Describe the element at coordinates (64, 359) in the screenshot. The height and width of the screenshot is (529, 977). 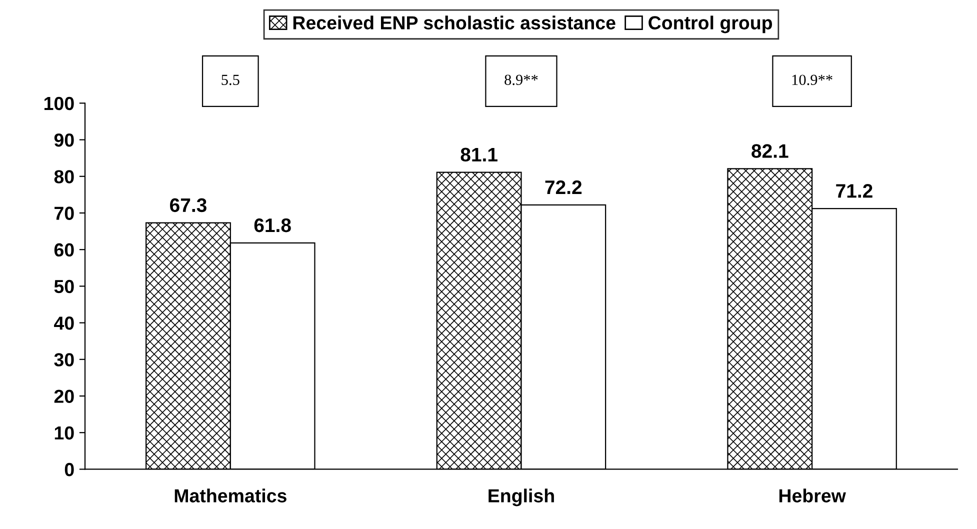
I see `y-tick-label: 30` at that location.